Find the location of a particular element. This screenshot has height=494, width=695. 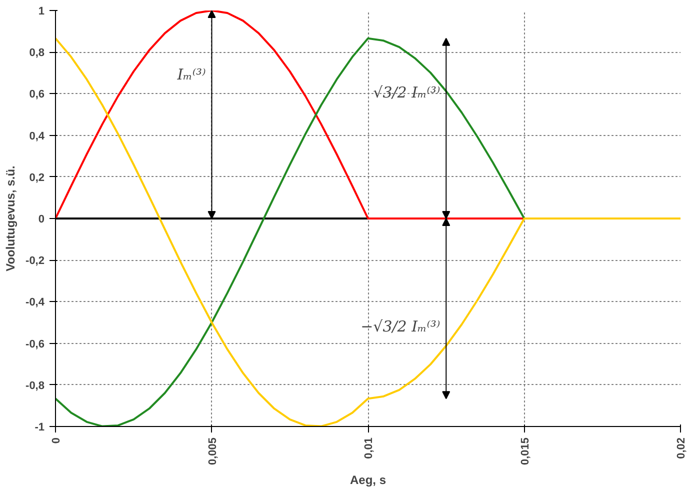

y-tick-label: 0,6 is located at coordinates (37, 94).